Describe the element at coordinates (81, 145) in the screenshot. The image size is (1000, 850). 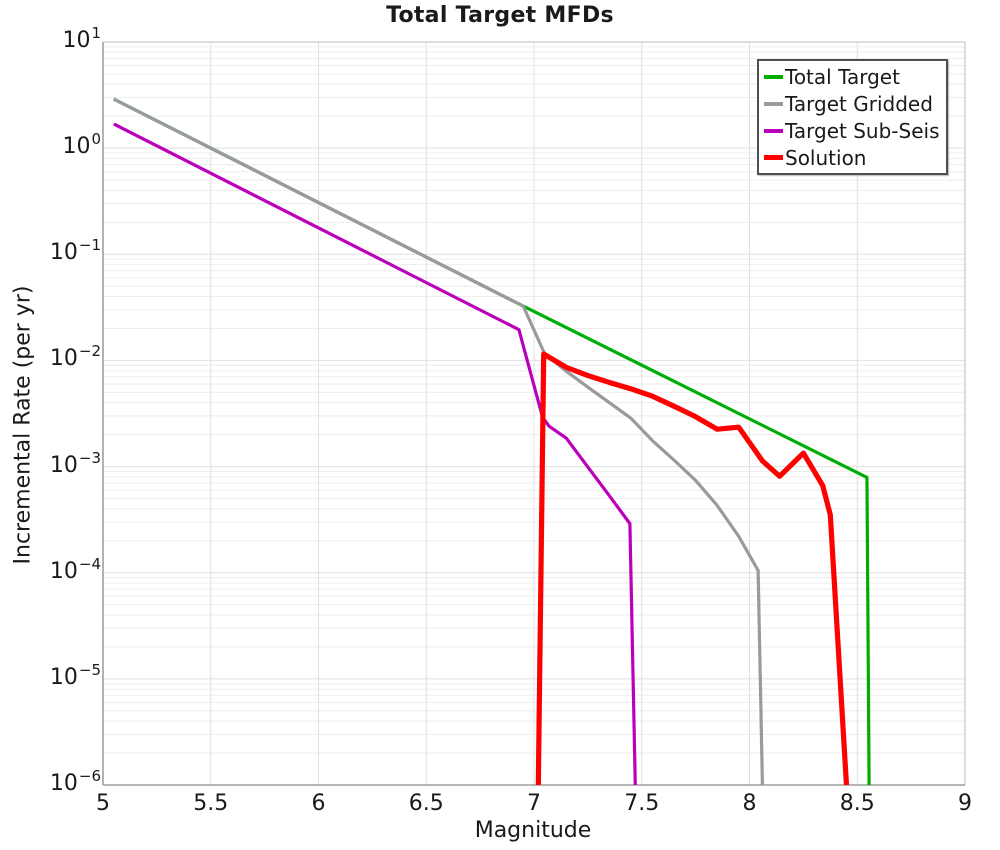
I see `y-tick-label-1e0: 10⁰` at that location.